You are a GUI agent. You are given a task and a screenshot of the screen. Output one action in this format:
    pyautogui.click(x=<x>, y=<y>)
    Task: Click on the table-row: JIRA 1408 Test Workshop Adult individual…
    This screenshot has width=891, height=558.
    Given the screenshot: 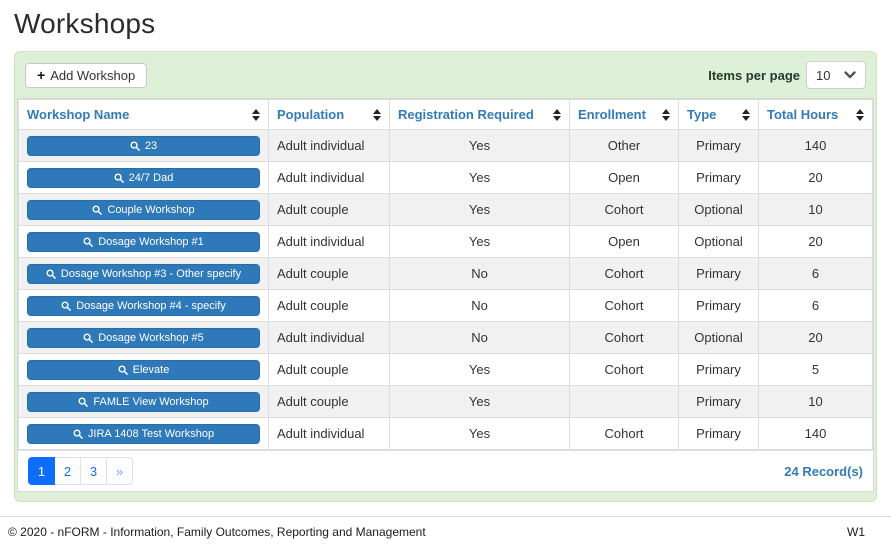 What is the action you would take?
    pyautogui.click(x=445, y=433)
    